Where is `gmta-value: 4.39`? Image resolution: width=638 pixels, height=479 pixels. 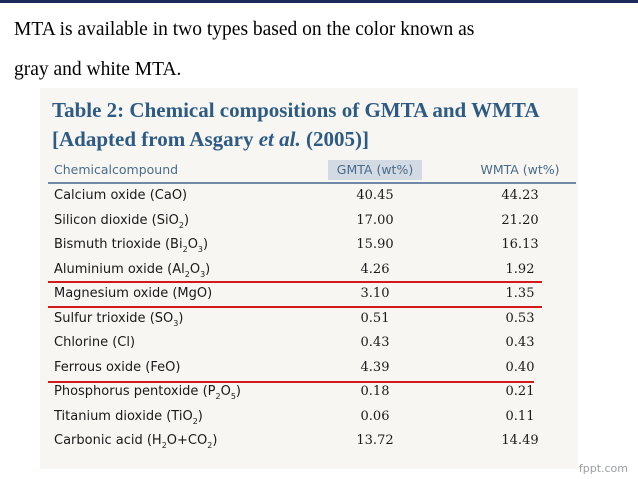 gmta-value: 4.39 is located at coordinates (375, 367).